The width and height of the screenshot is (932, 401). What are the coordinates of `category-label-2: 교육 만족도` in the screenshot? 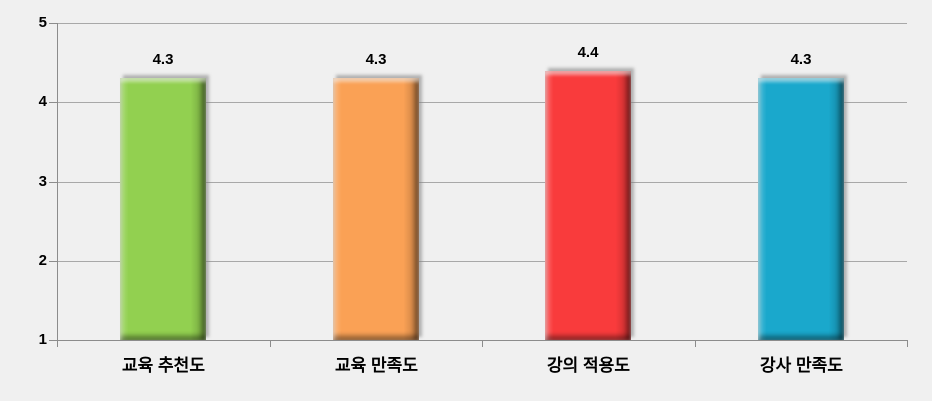 It's located at (376, 365).